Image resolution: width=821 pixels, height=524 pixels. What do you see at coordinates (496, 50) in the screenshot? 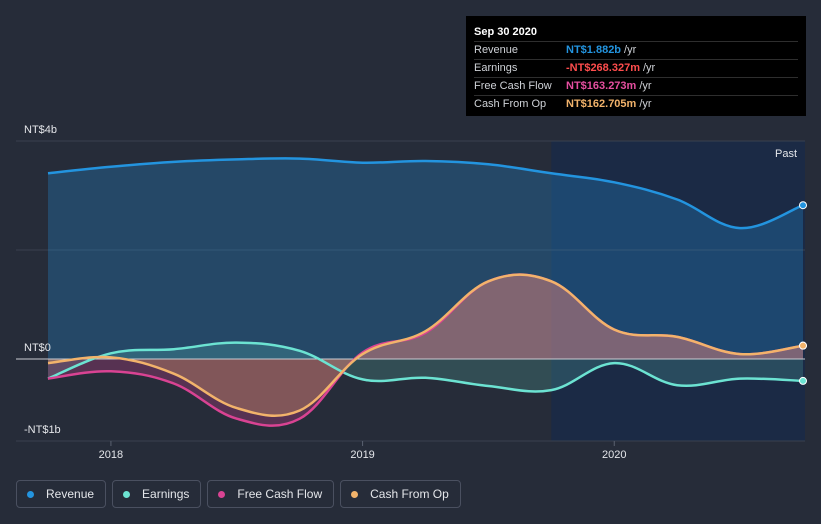
I see `tooltip-label: Revenue` at bounding box center [496, 50].